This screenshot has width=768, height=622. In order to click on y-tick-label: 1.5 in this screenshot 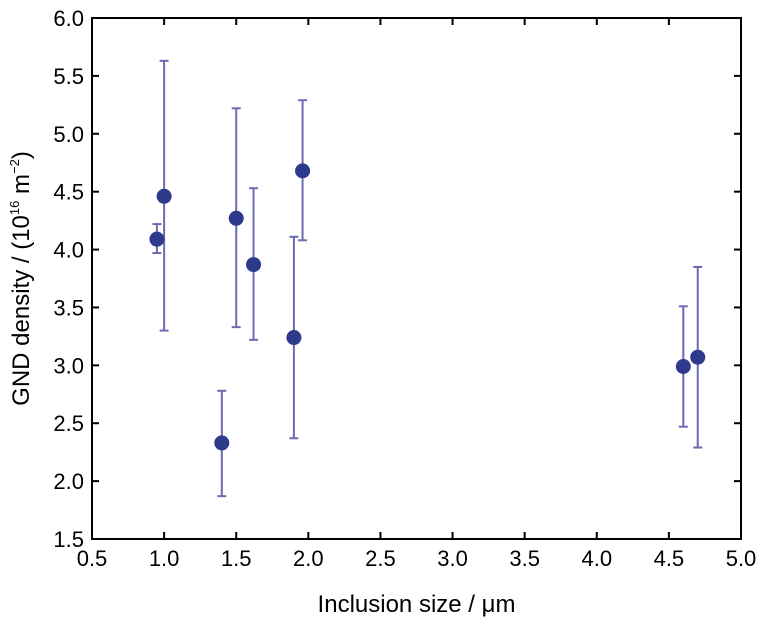, I will do `click(68, 539)`.